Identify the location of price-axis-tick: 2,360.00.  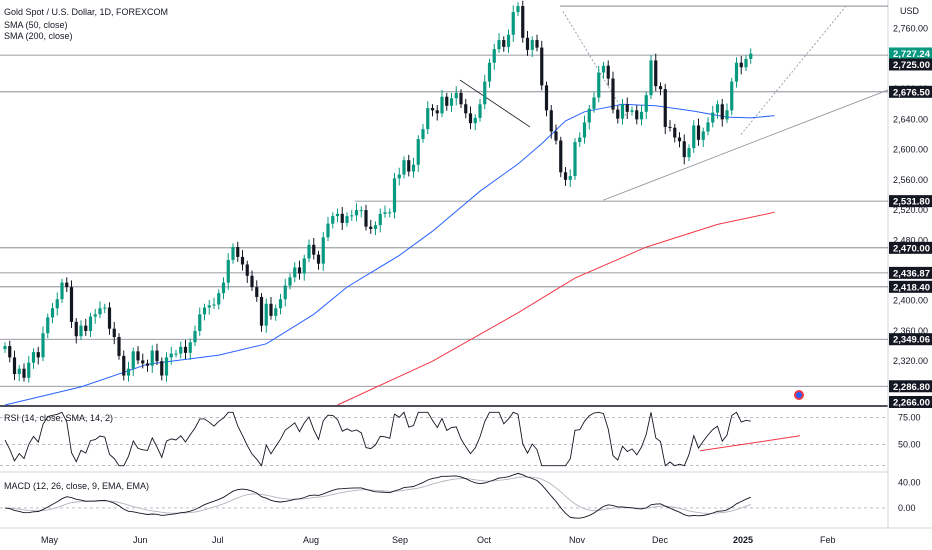
(910, 331).